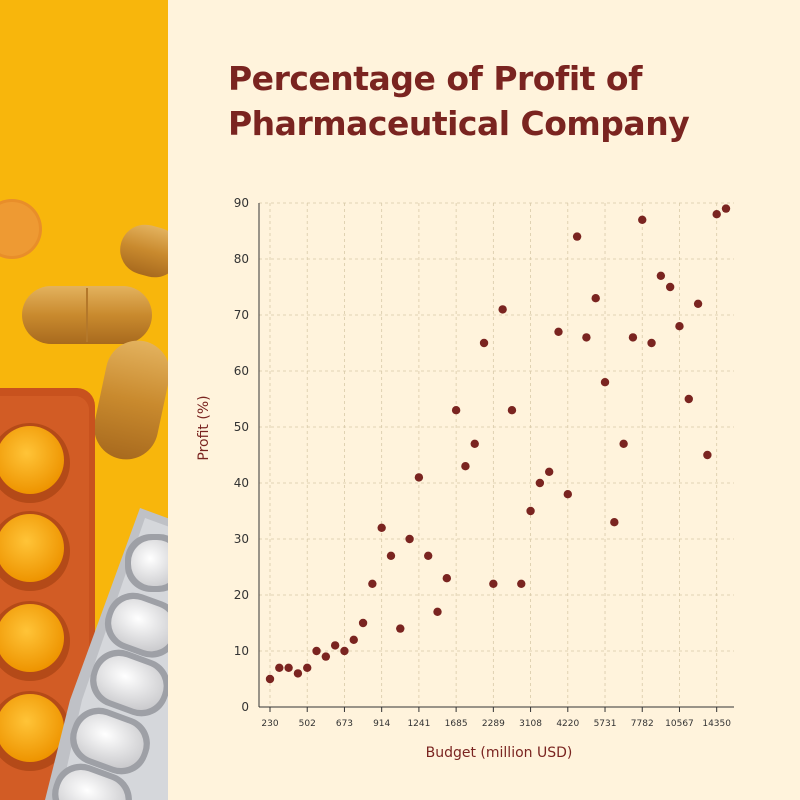  I want to click on y-tick-label: 80, so click(241, 259).